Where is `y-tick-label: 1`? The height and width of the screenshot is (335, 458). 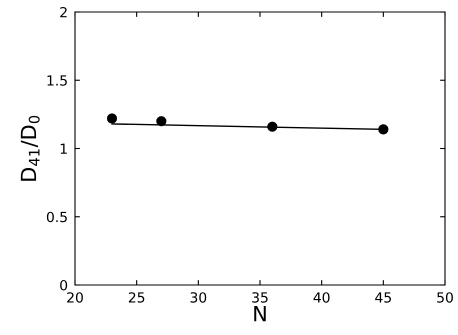
y-tick-label: 1 is located at coordinates (63, 149).